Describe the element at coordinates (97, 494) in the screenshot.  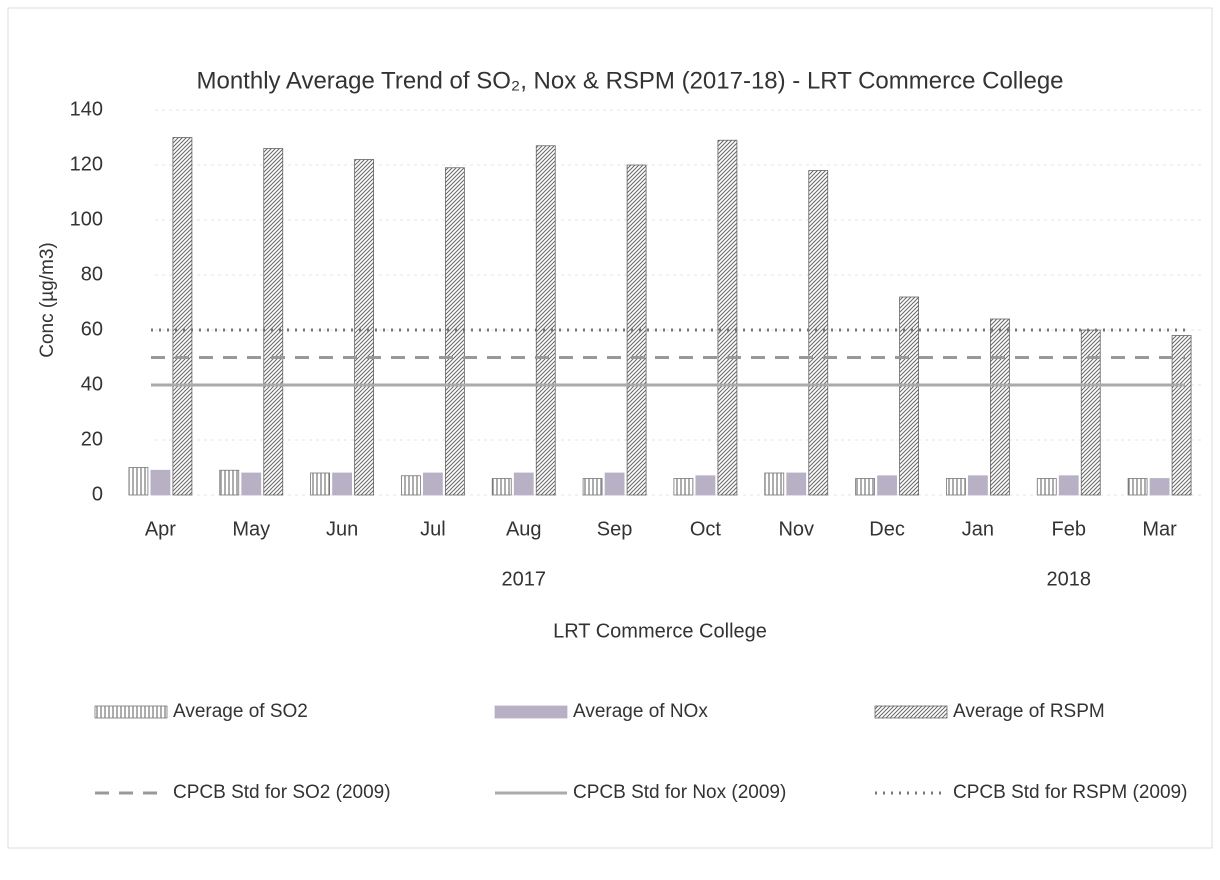
I see `y-tick-label: 0` at that location.